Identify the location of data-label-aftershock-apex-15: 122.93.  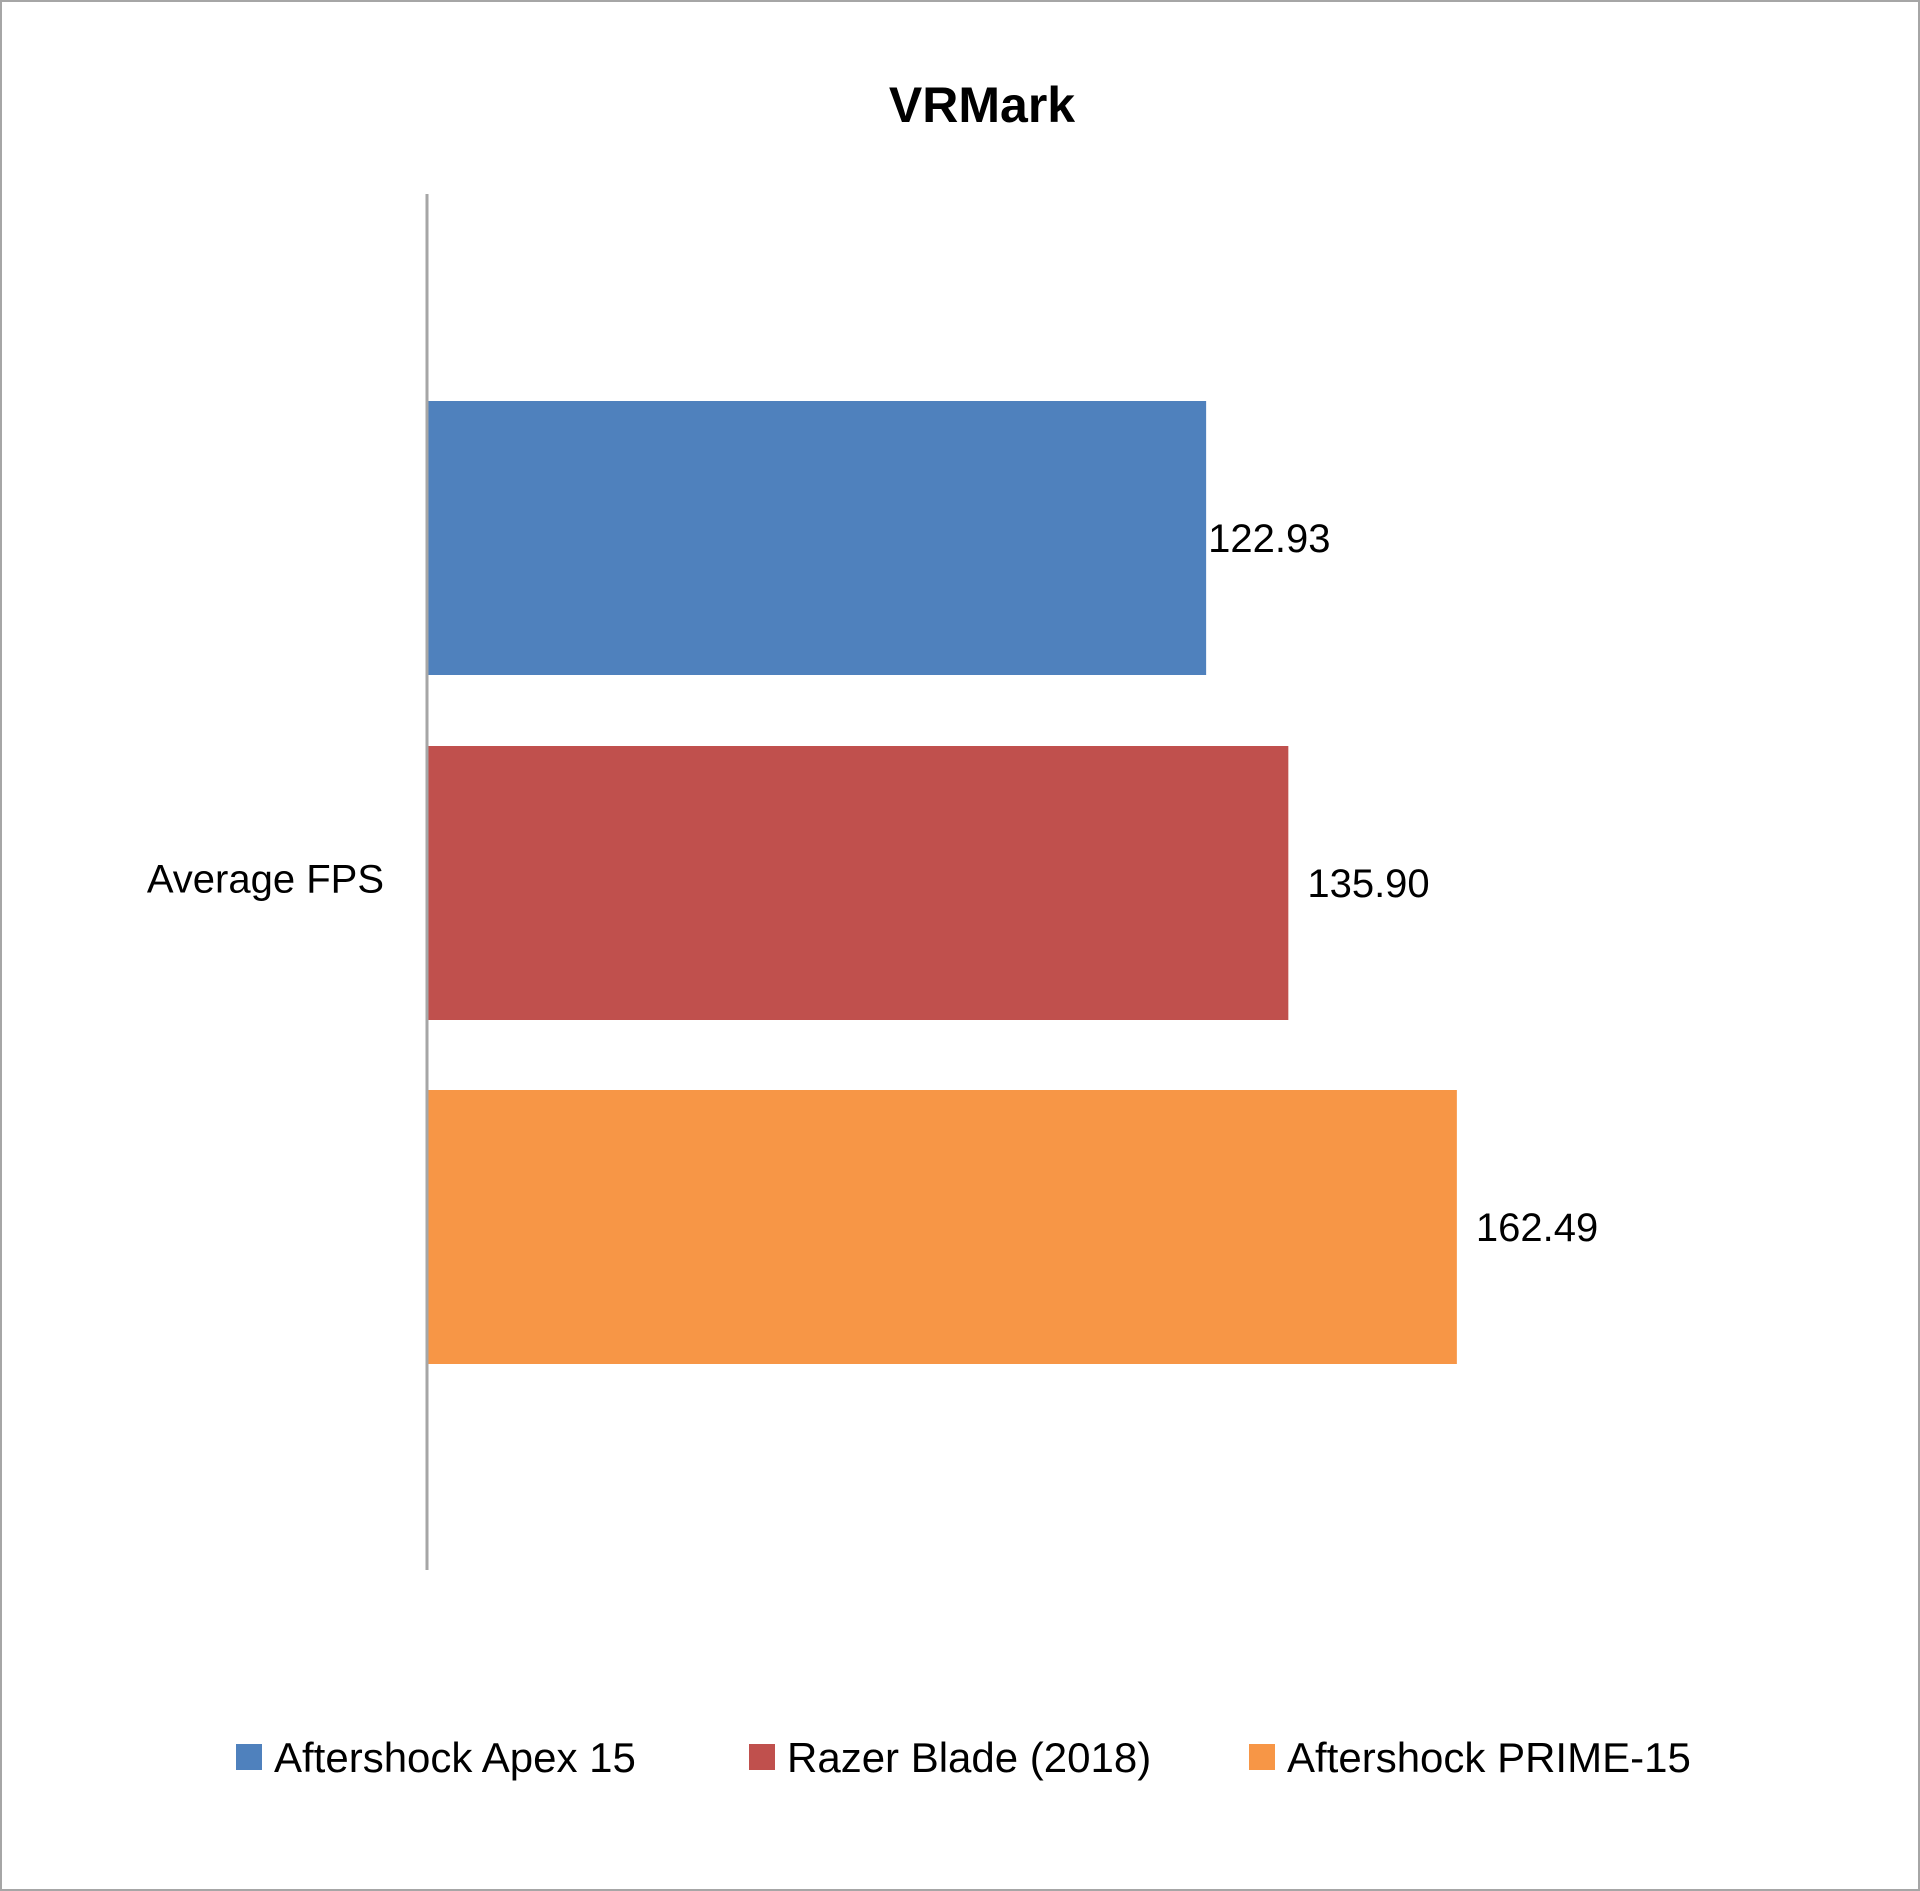
(1269, 539).